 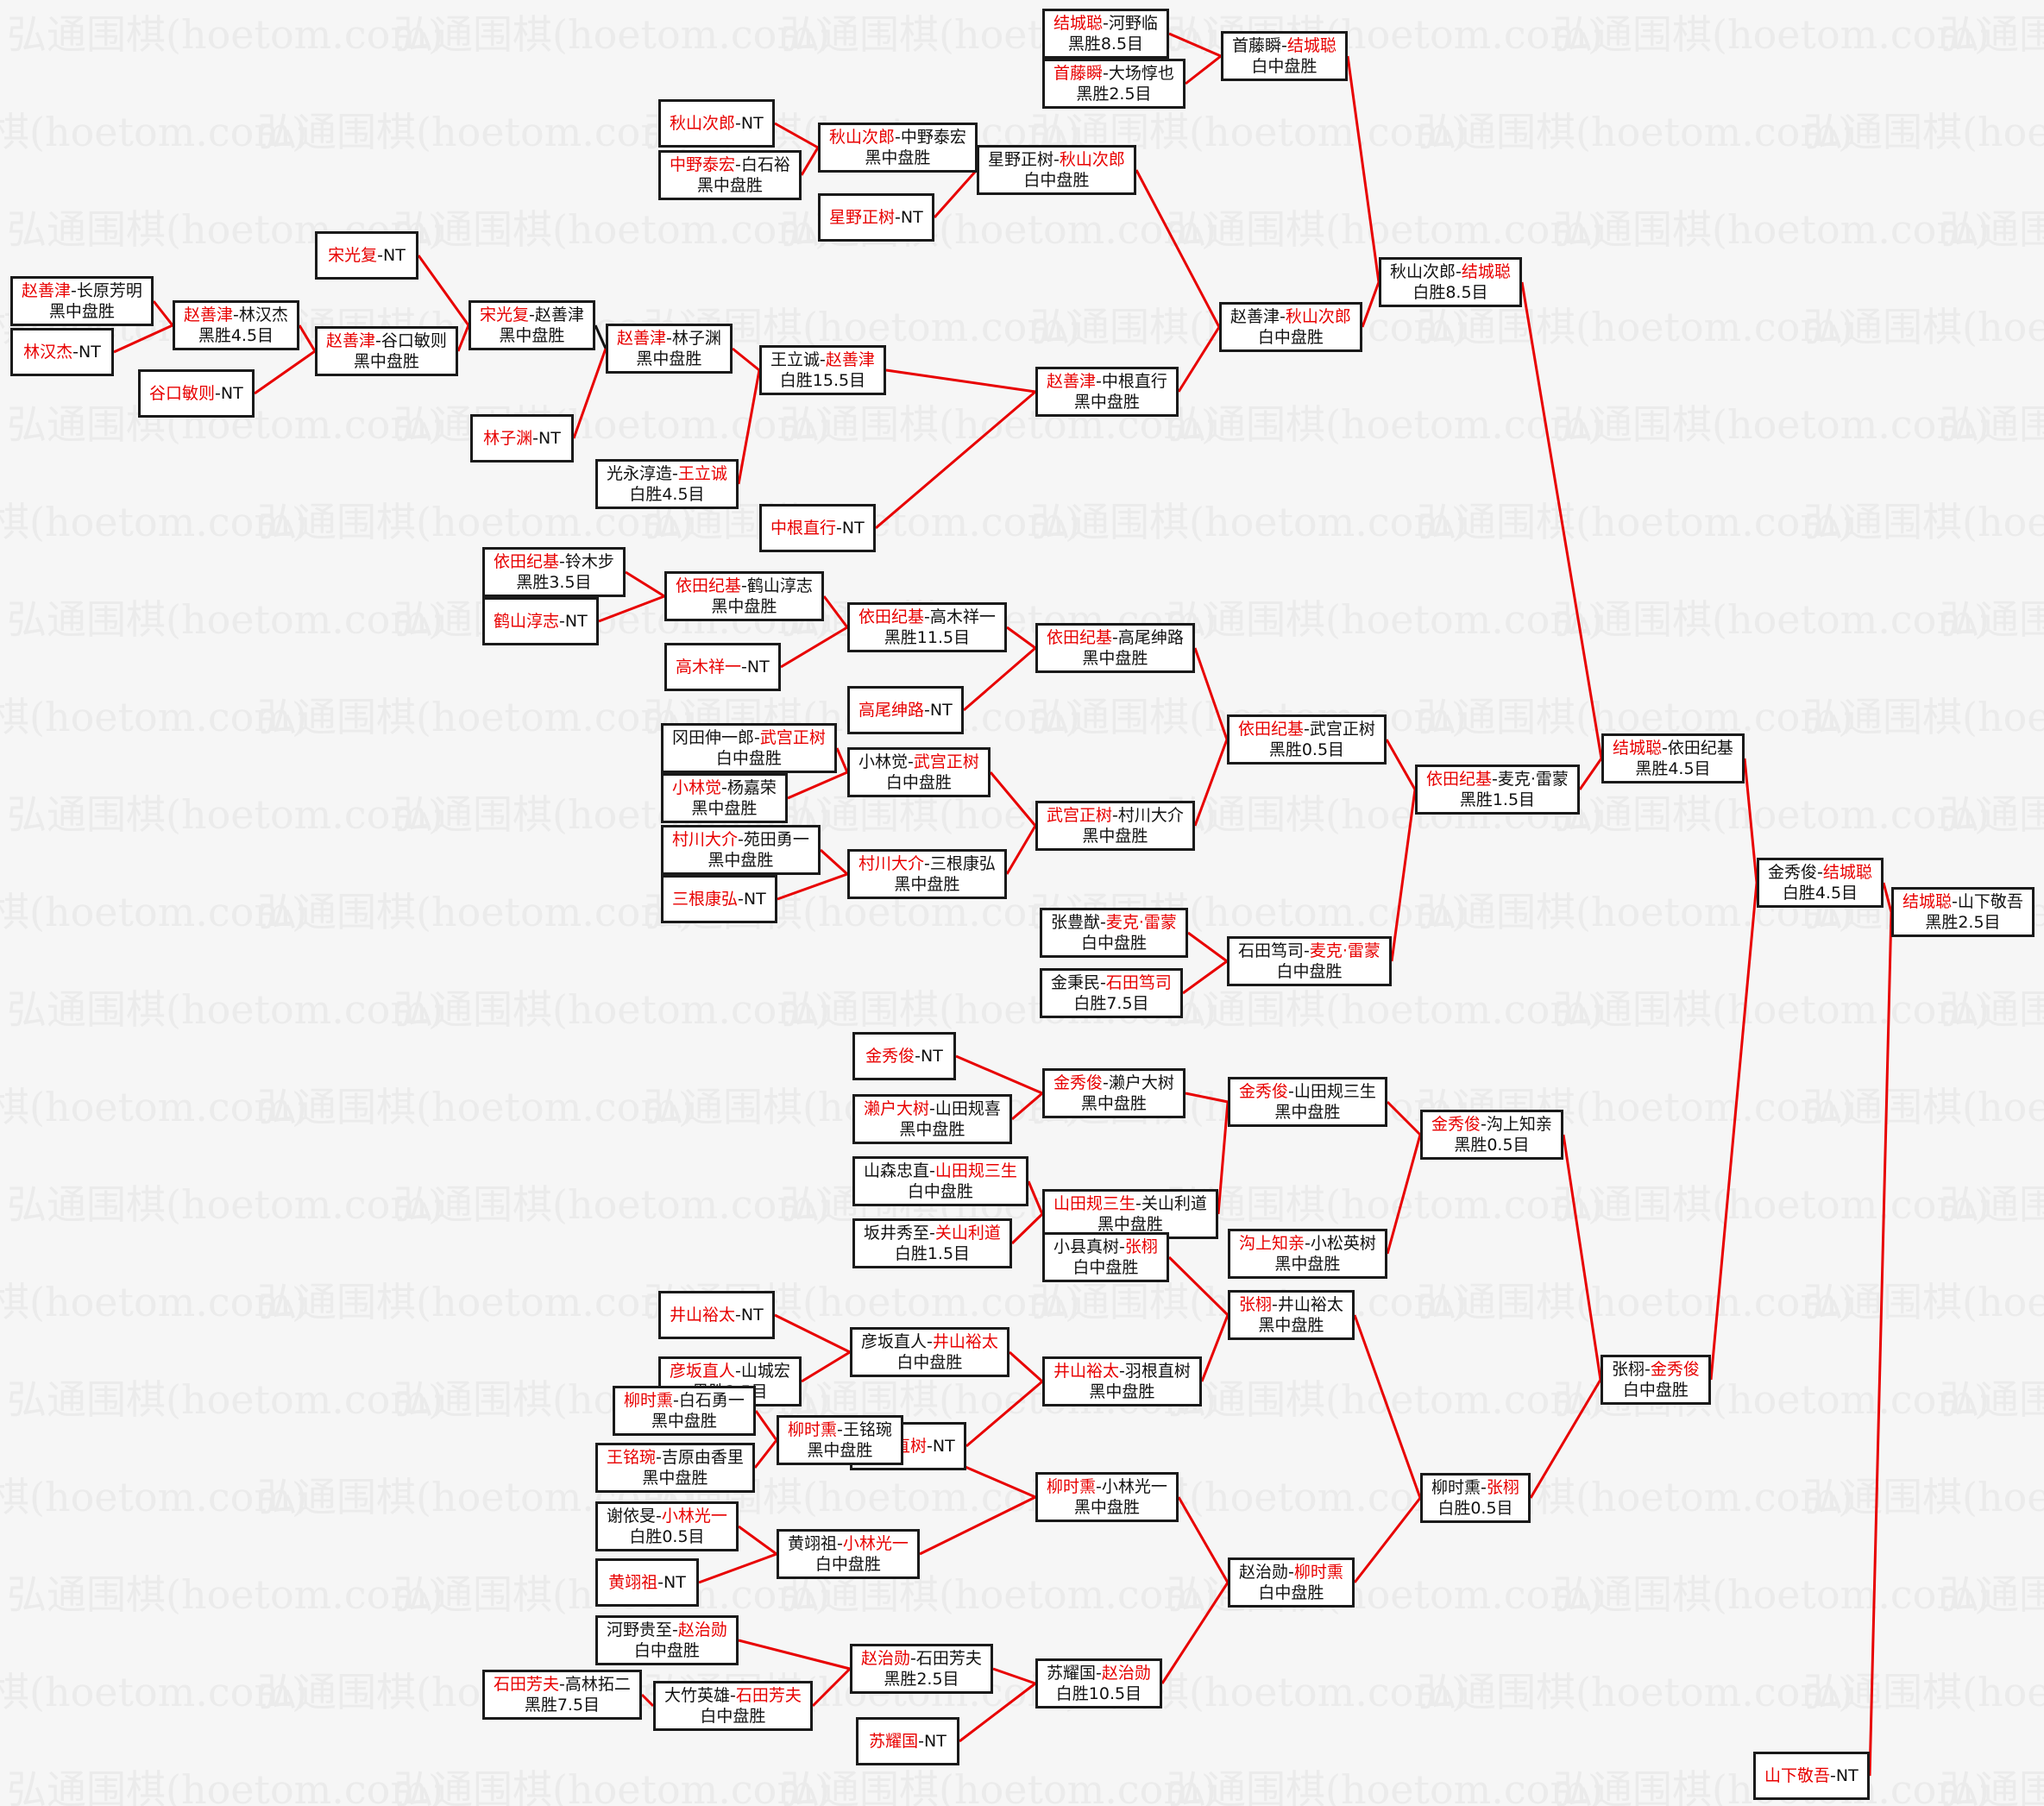 I want to click on match-players: 赵善津-秋山次郎, so click(x=1290, y=317).